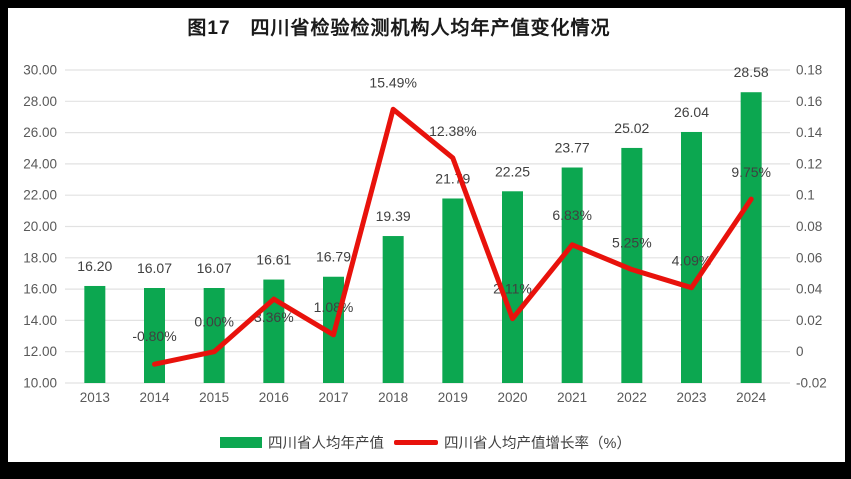 Image resolution: width=851 pixels, height=479 pixels. I want to click on right-axis-tick-label: 0.16, so click(809, 101).